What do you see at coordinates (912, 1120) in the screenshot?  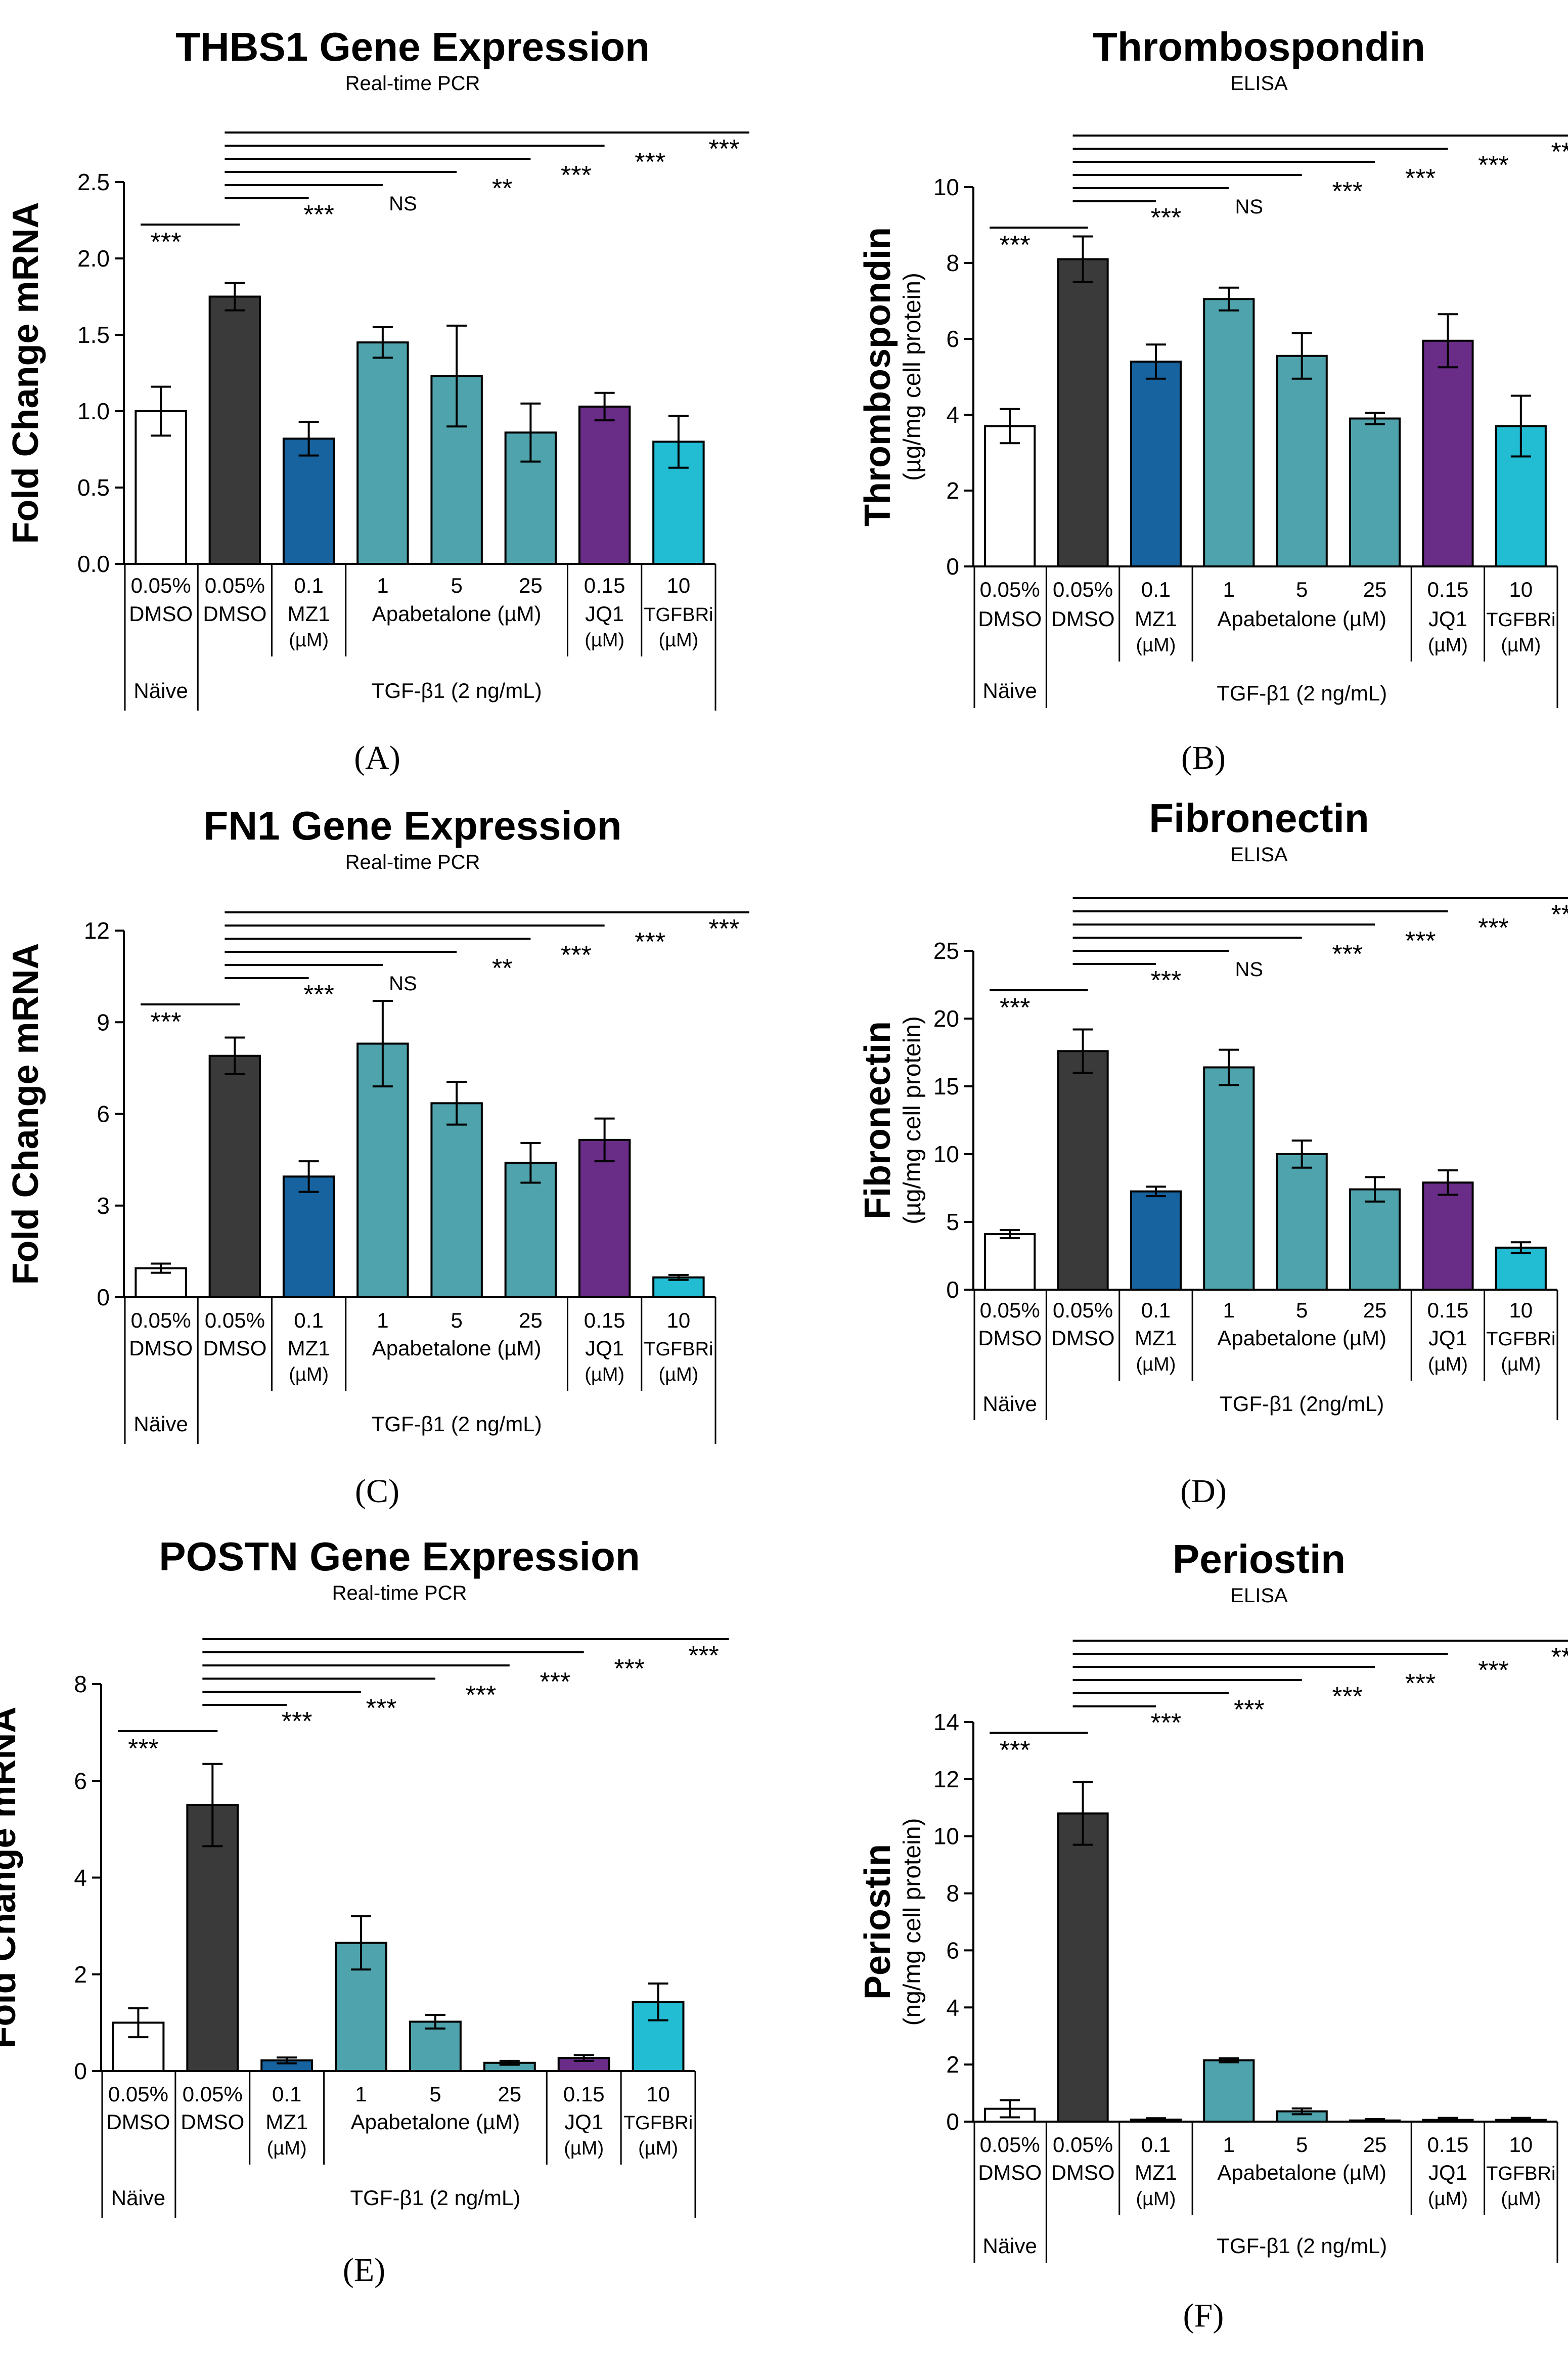 I see `y-axis-unit: (µg/mg cell protein)` at bounding box center [912, 1120].